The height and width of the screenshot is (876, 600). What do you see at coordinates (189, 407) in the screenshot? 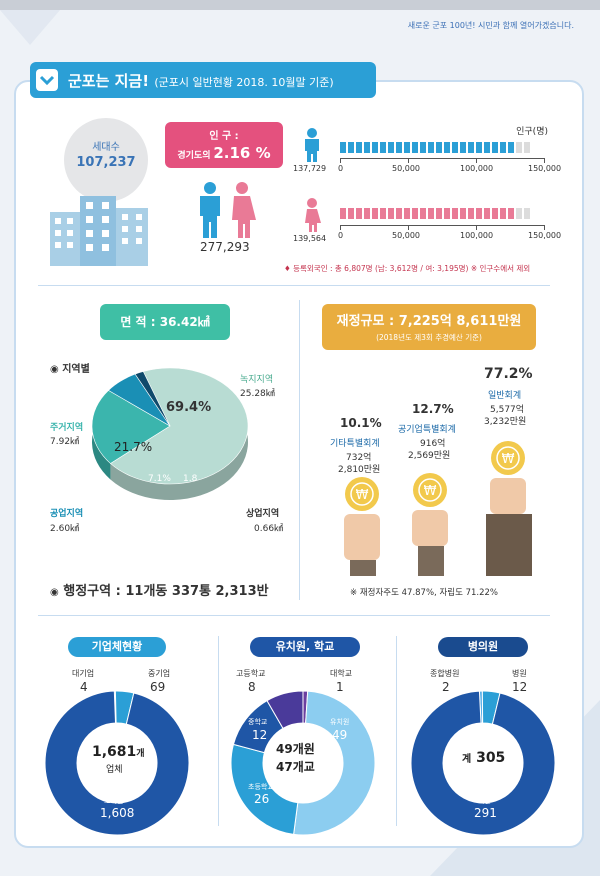
I see `zone-pct-green: 69.4%` at bounding box center [189, 407].